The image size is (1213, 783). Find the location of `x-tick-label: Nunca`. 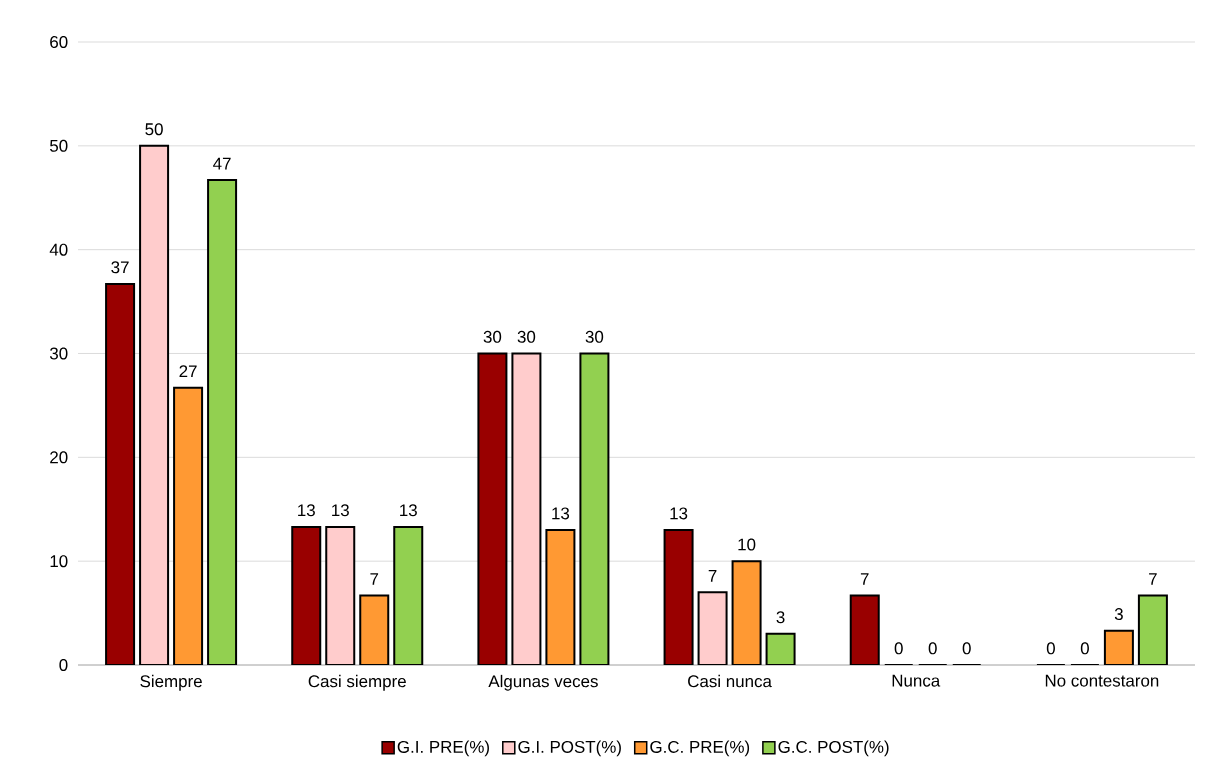

x-tick-label: Nunca is located at coordinates (916, 680).